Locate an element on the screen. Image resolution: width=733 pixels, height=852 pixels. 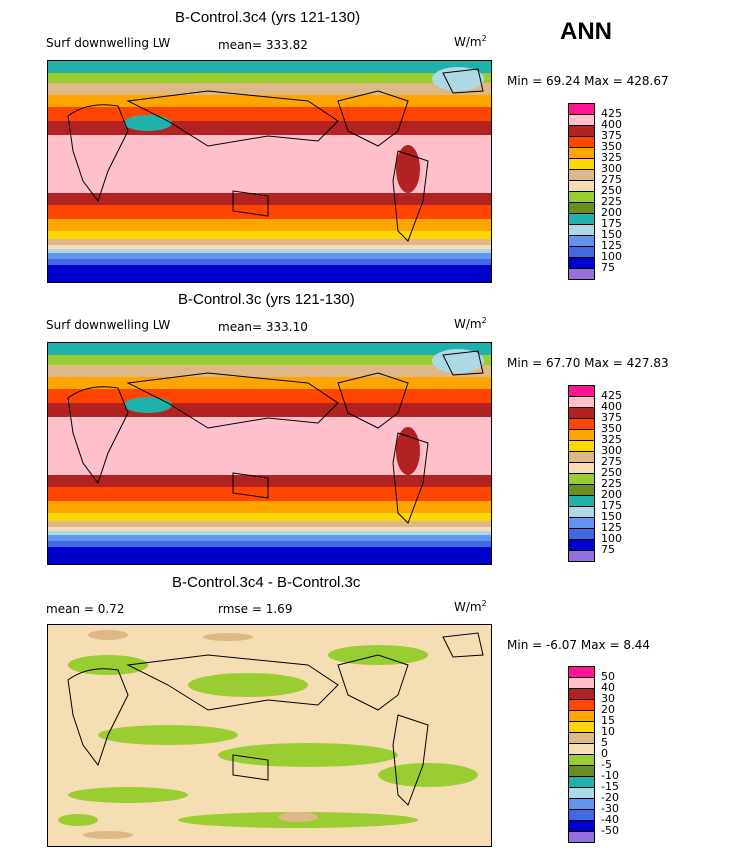
colorbar-label: -50 is located at coordinates (610, 830).